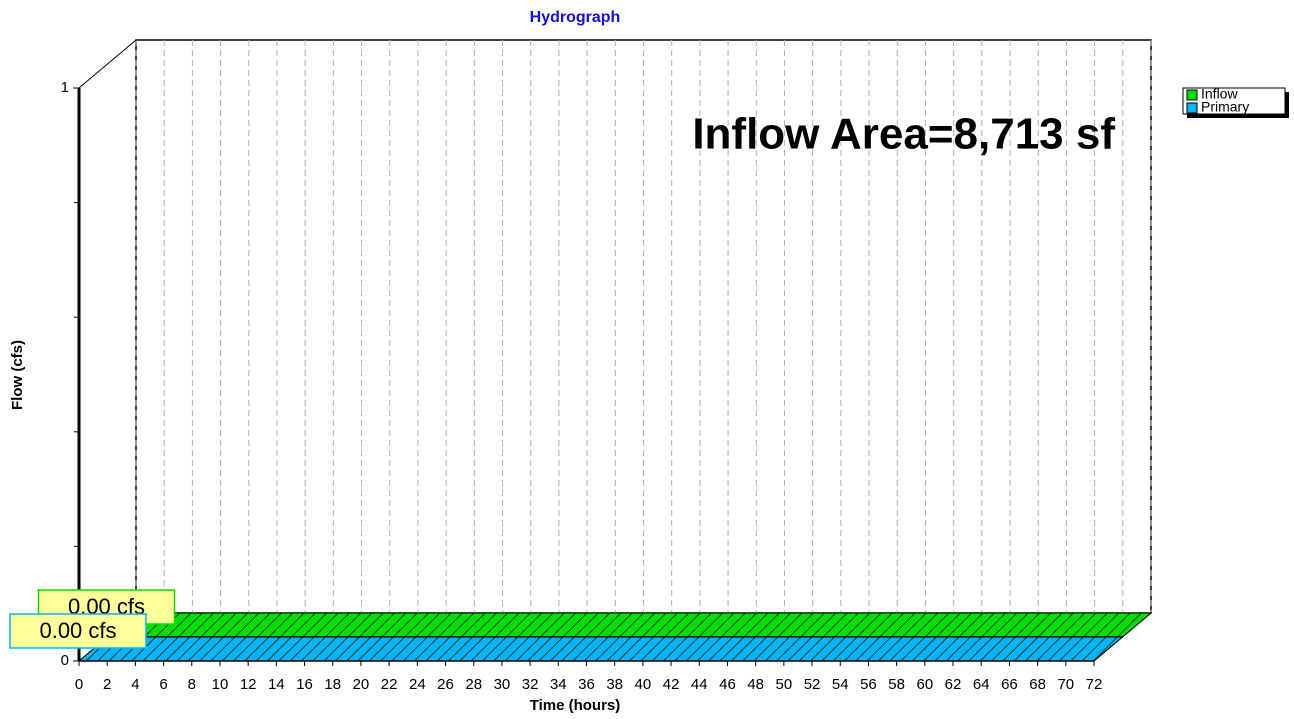  I want to click on x-tick-label: 0, so click(79, 684).